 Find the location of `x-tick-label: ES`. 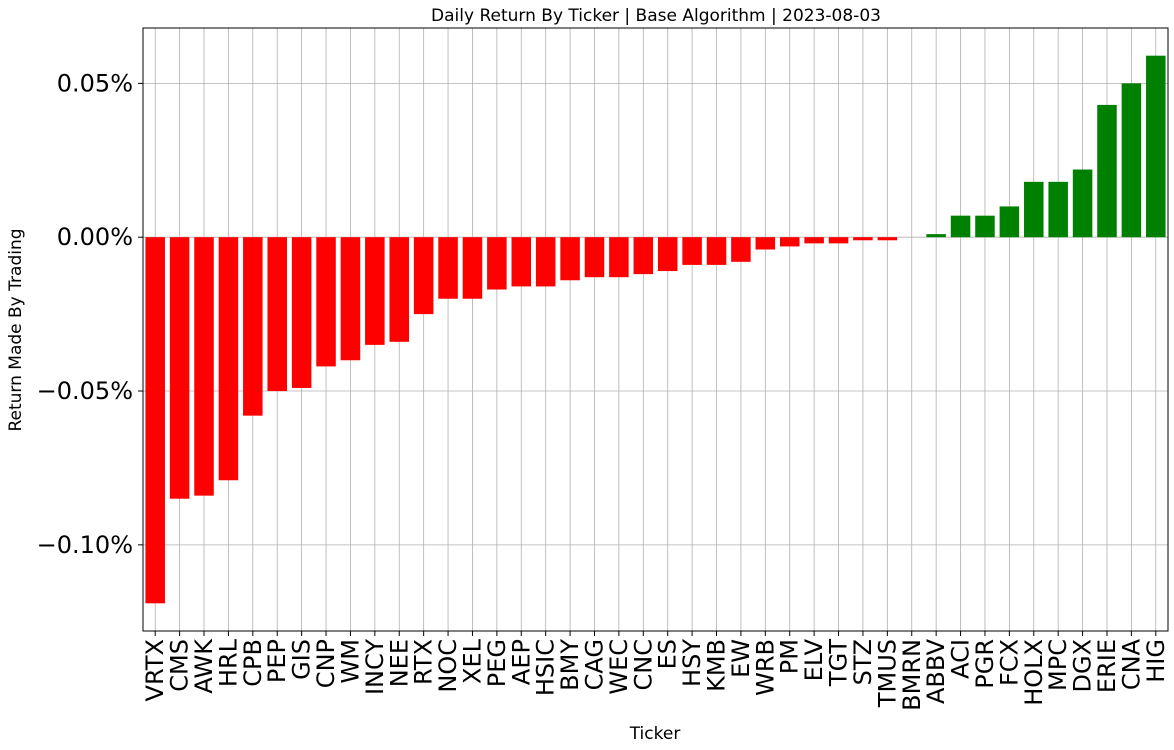

x-tick-label: ES is located at coordinates (668, 654).